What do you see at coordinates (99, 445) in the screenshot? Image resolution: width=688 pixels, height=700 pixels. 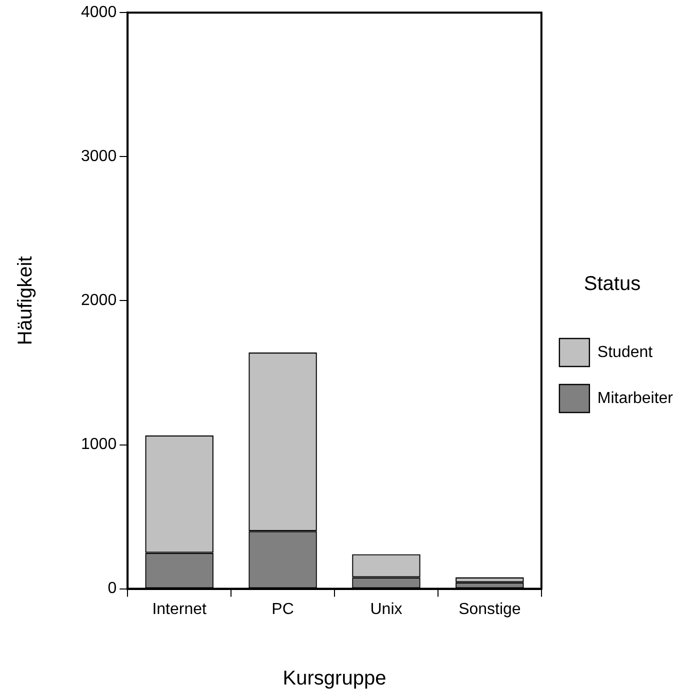 I see `y-tick-label: 1000` at bounding box center [99, 445].